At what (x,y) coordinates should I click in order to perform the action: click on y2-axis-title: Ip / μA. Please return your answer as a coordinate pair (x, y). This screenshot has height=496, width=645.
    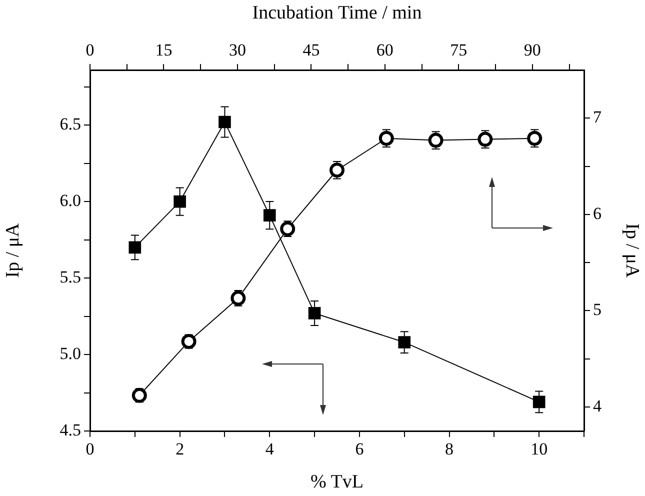
    Looking at the image, I should click on (632, 250).